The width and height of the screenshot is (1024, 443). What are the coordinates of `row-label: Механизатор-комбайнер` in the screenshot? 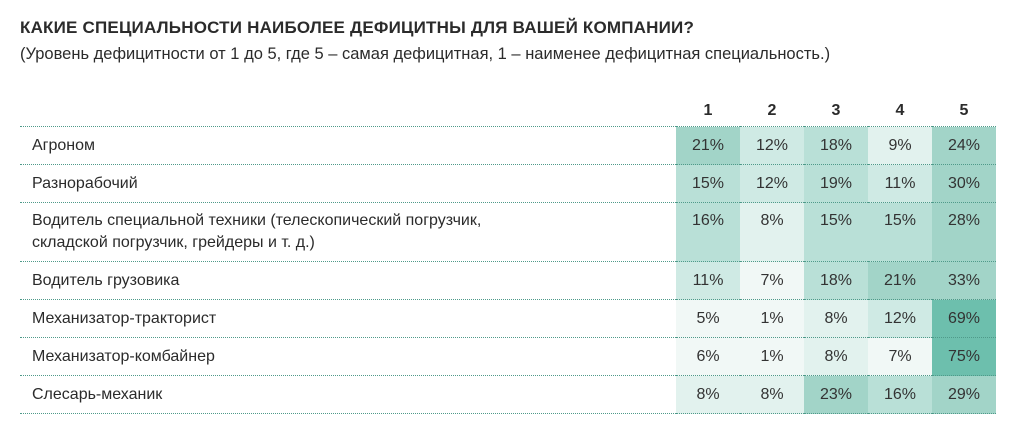 It's located at (348, 356).